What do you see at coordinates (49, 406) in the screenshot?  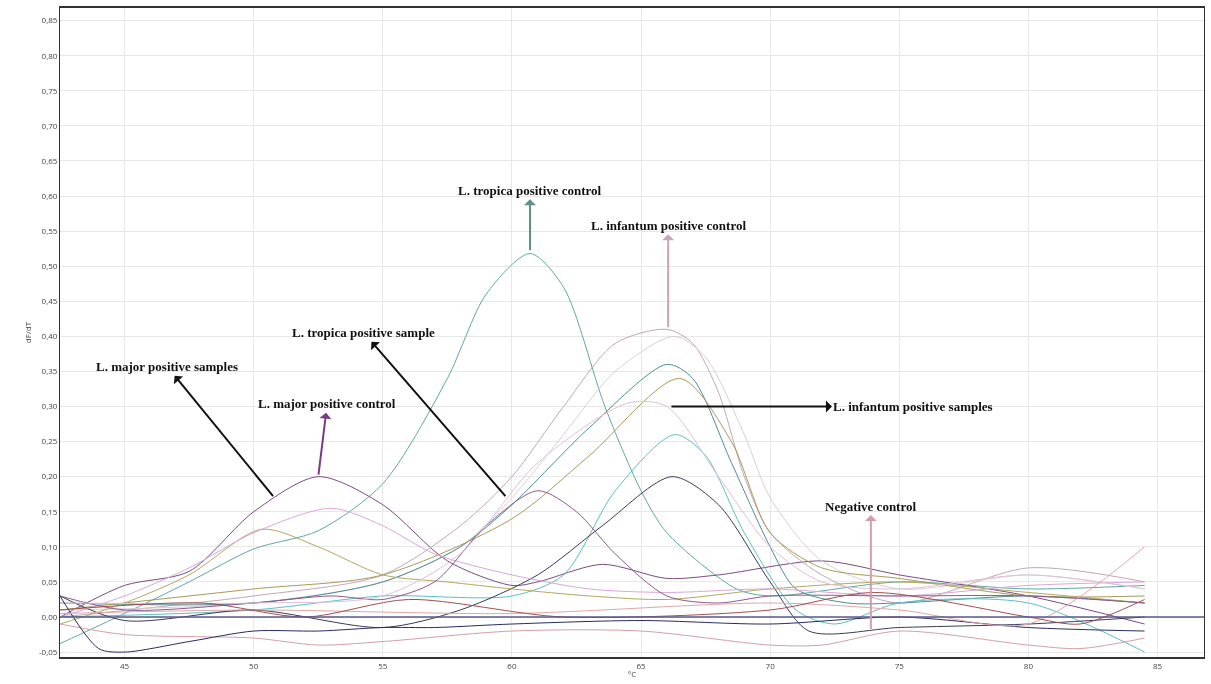 I see `y-tick-label: 0,30` at bounding box center [49, 406].